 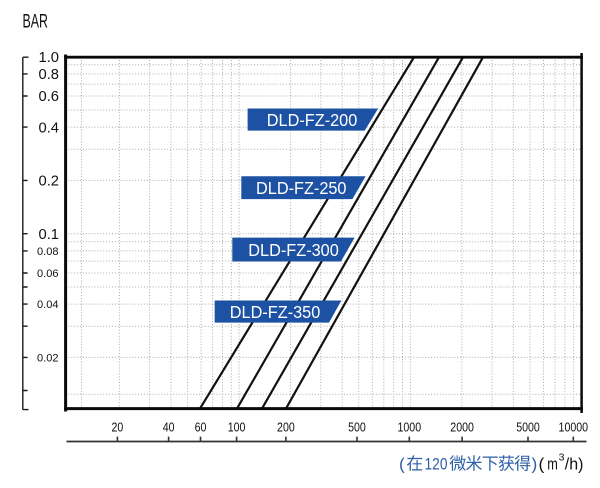 I want to click on svg-text: 40, so click(x=169, y=427).